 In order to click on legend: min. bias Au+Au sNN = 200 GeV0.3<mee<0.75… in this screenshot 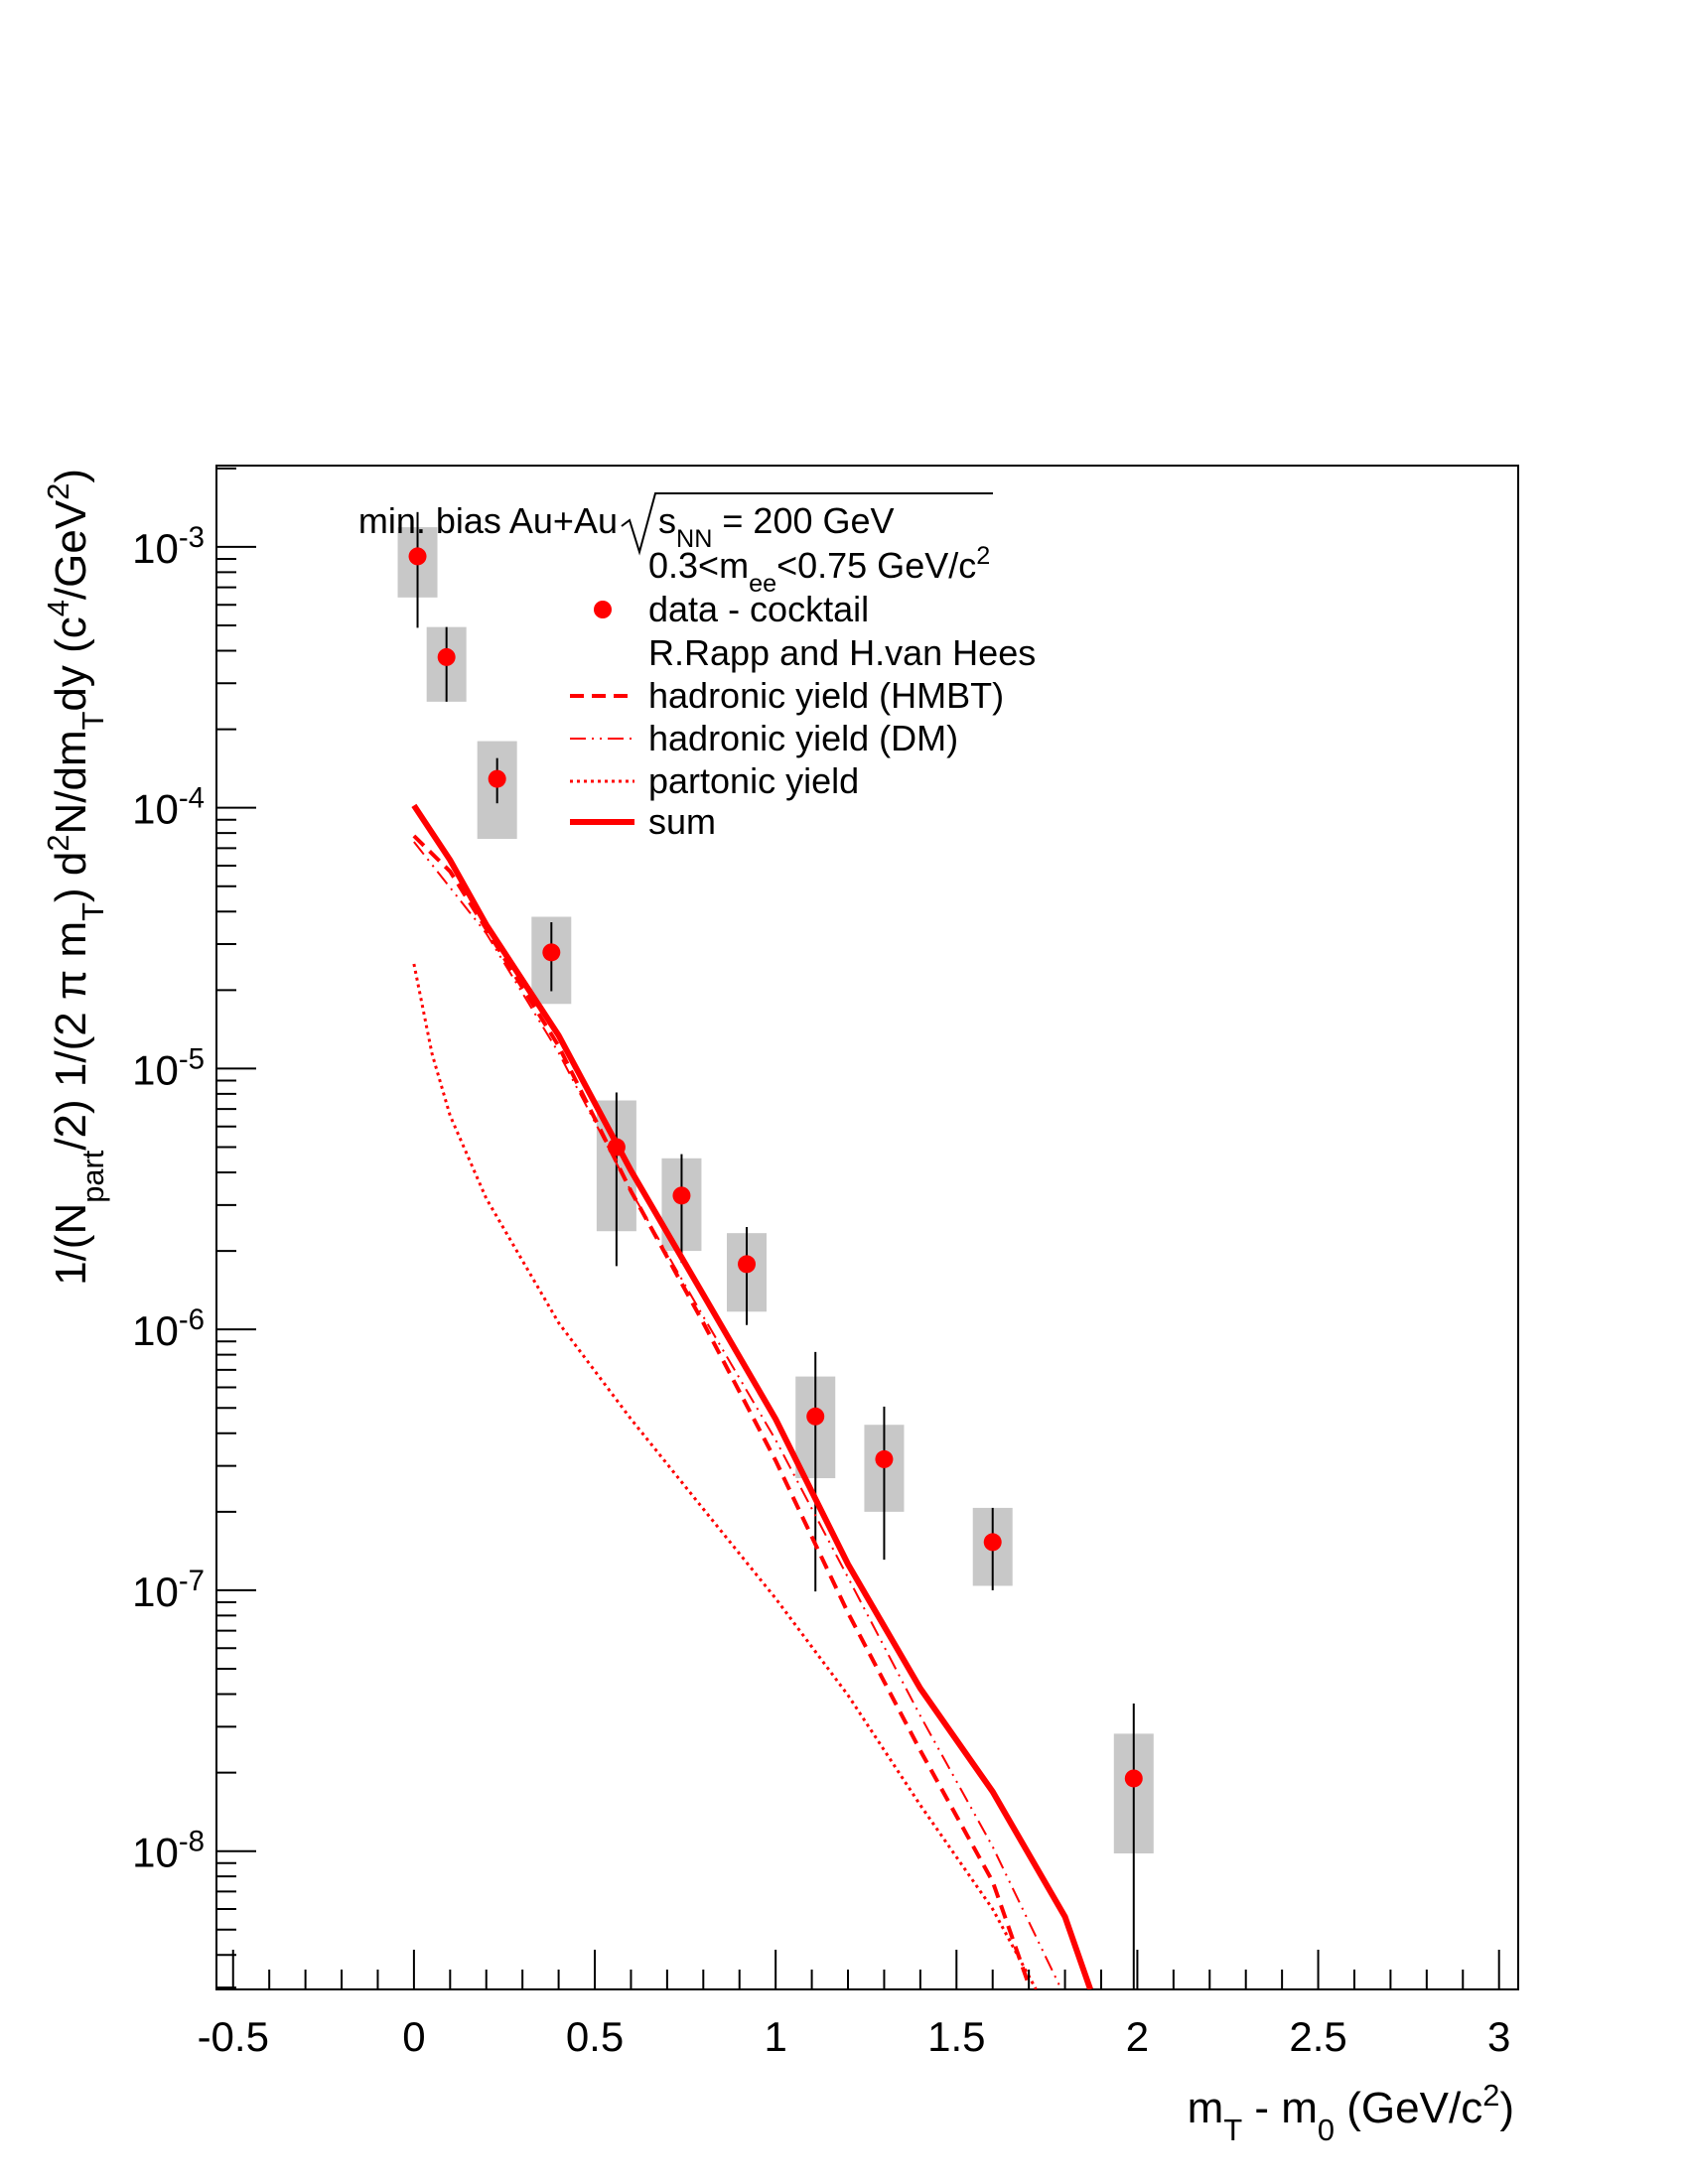, I will do `click(697, 667)`.